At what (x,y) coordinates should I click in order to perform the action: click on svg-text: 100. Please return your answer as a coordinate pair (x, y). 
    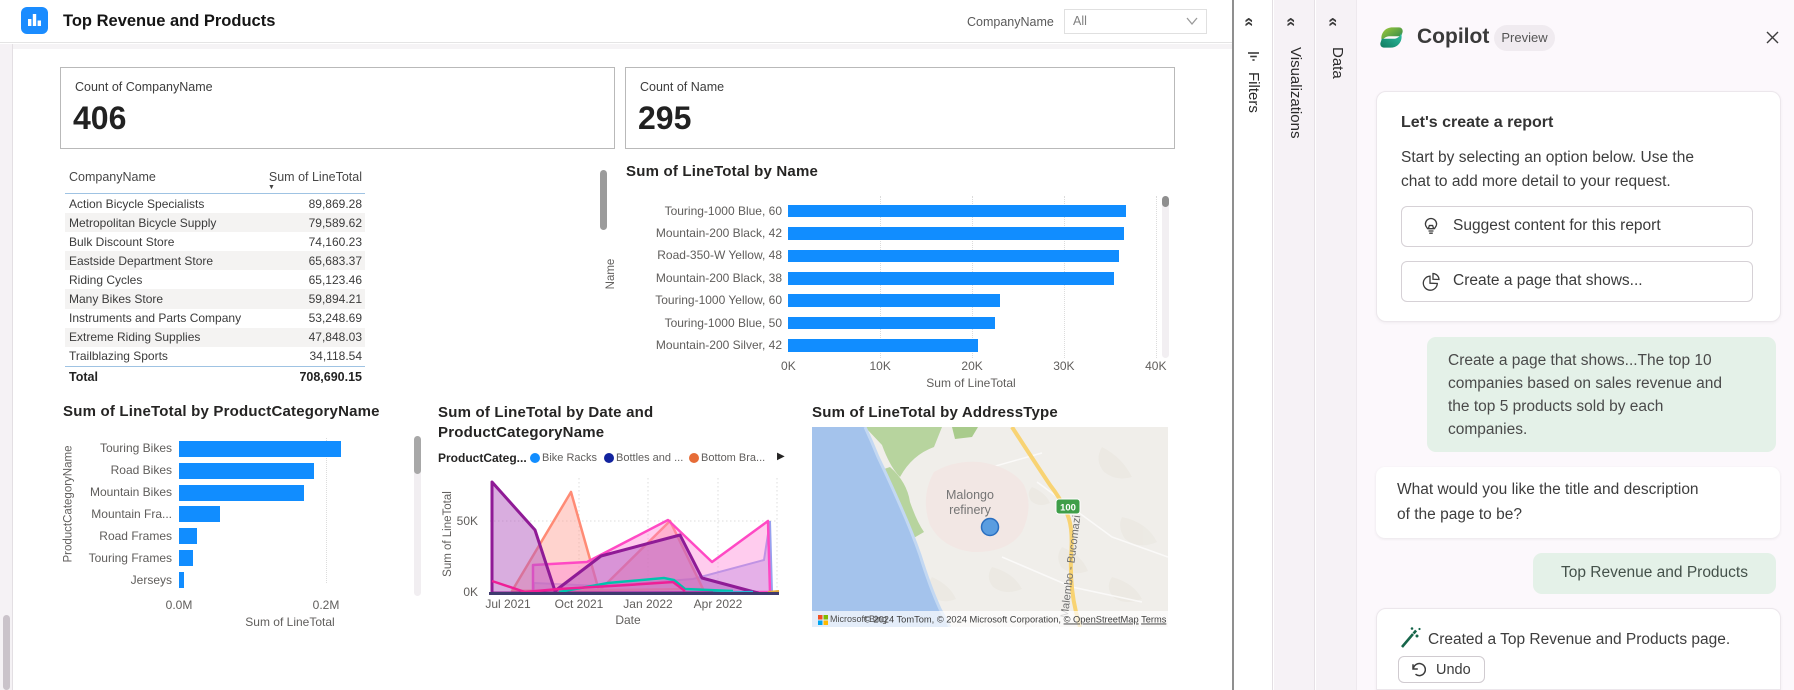
    Looking at the image, I should click on (1068, 508).